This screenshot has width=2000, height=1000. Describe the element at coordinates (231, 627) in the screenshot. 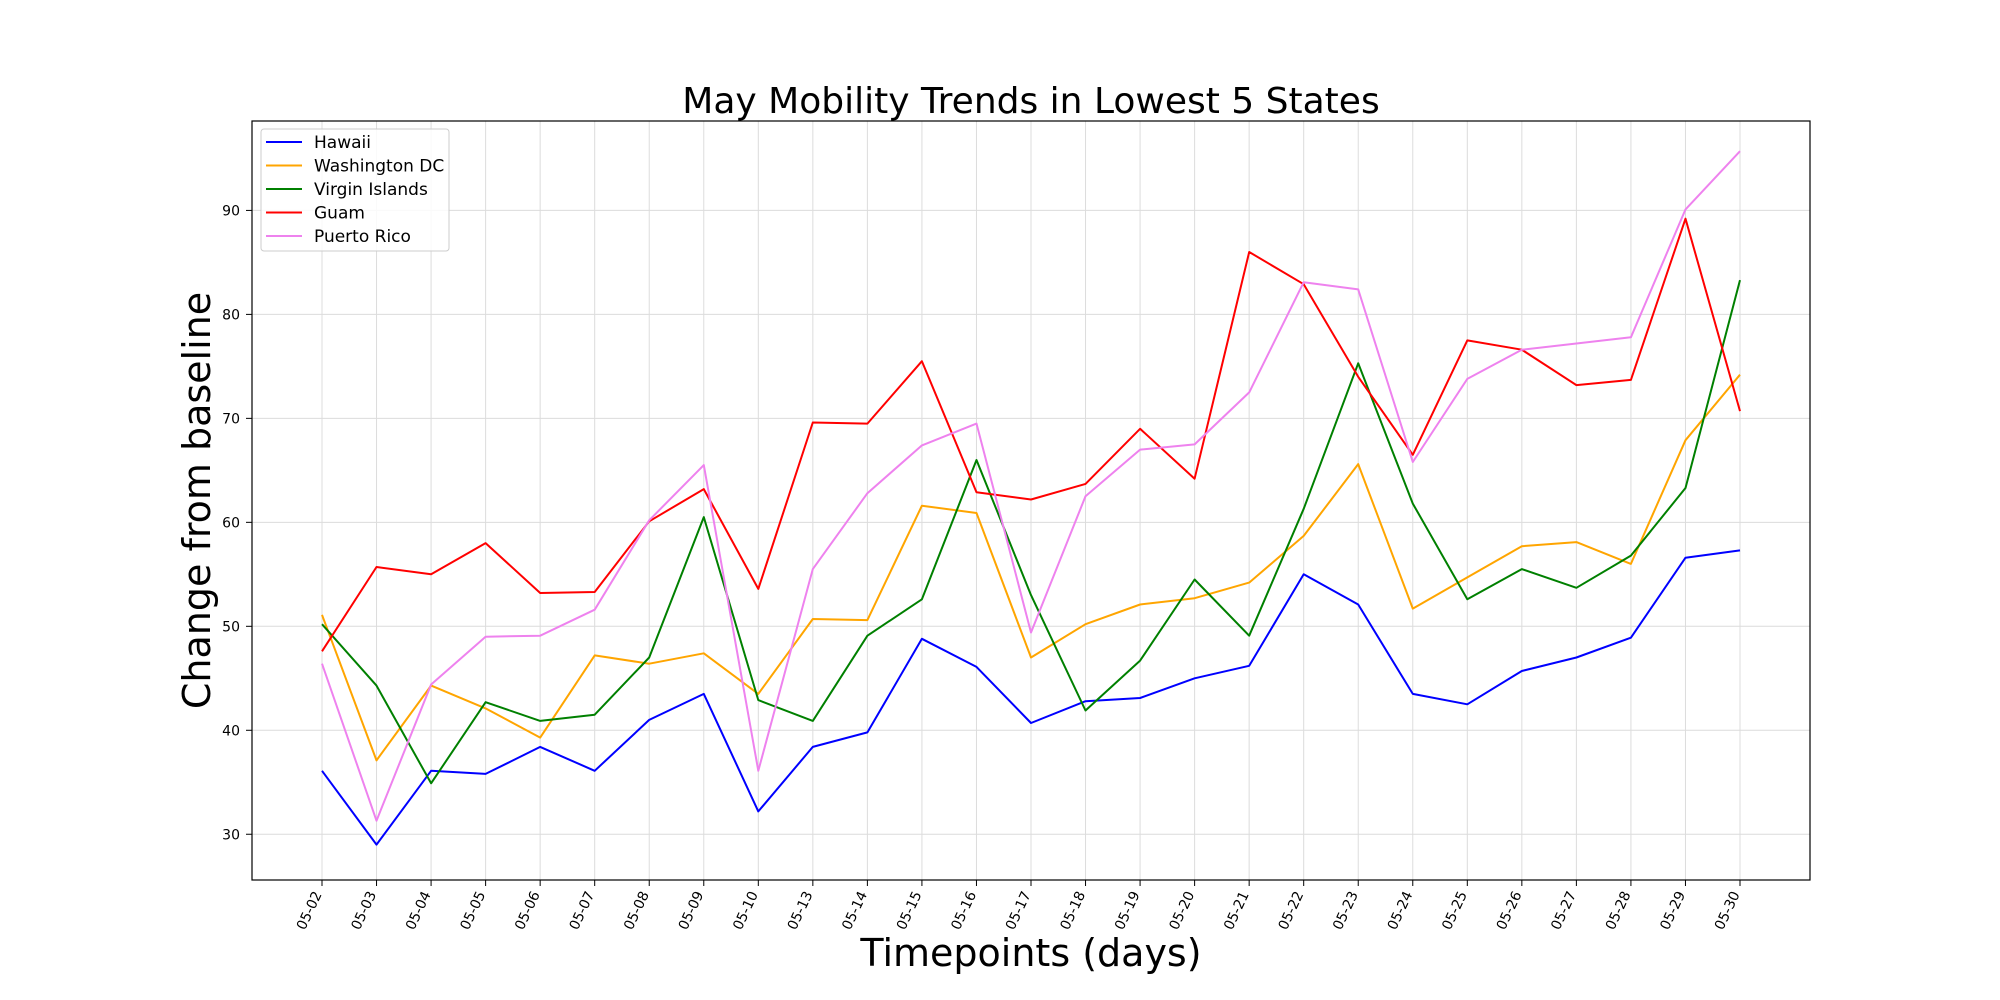

I see `y-tick-label: 50` at that location.